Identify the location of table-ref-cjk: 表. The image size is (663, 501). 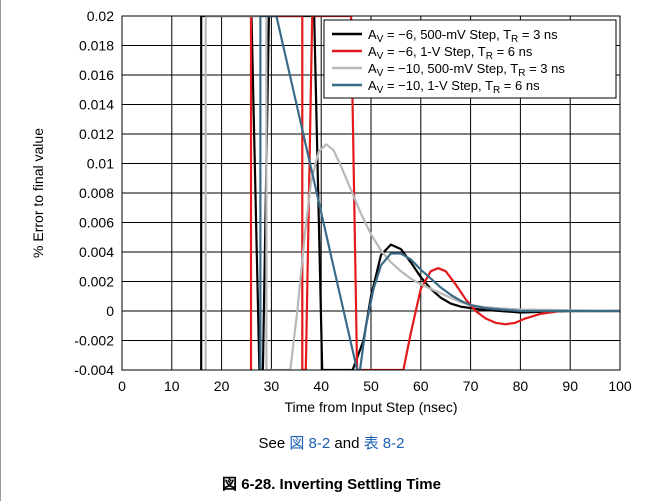
(371, 443).